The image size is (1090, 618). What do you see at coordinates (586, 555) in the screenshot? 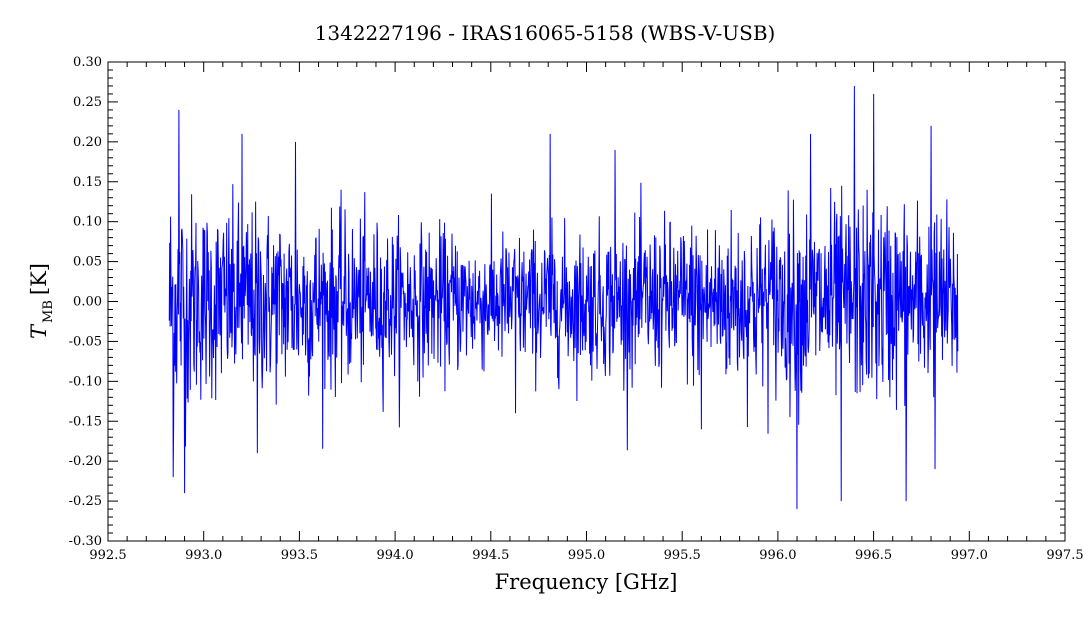
I see `x-tick-label: 995.0` at bounding box center [586, 555].